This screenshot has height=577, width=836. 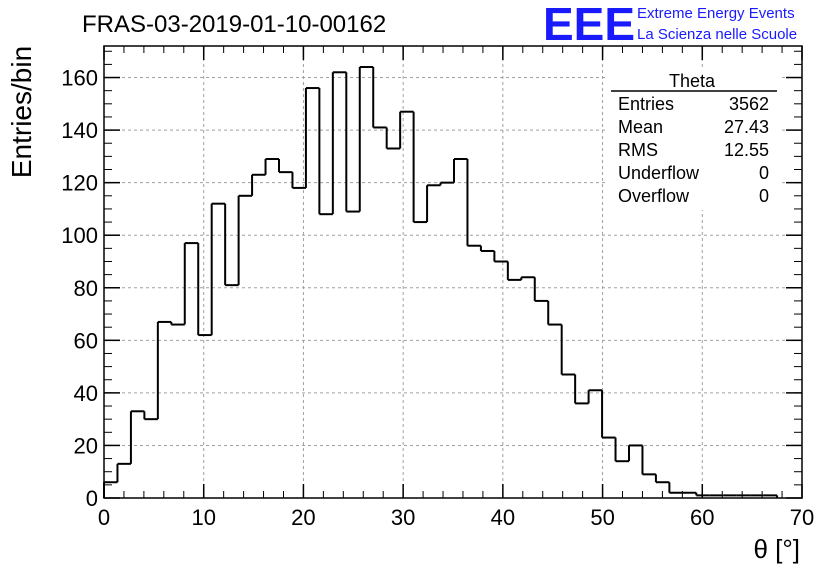 I want to click on x-tick-label: 20, so click(x=303, y=517).